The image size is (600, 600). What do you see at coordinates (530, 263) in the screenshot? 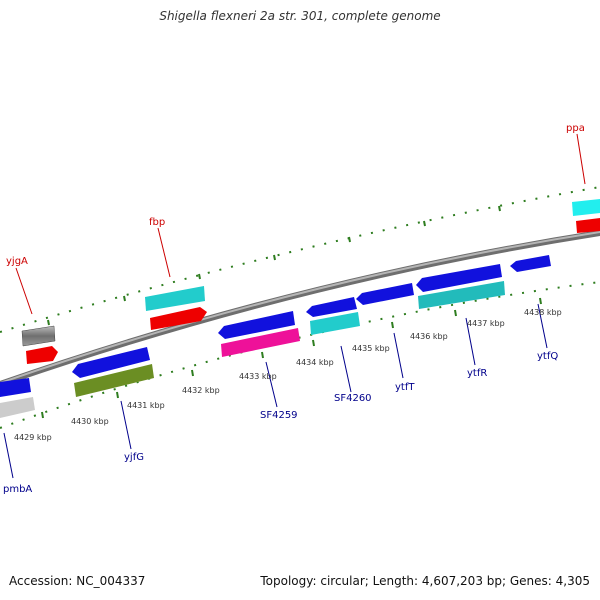
I see `gene-ytfQ-feature` at bounding box center [530, 263].